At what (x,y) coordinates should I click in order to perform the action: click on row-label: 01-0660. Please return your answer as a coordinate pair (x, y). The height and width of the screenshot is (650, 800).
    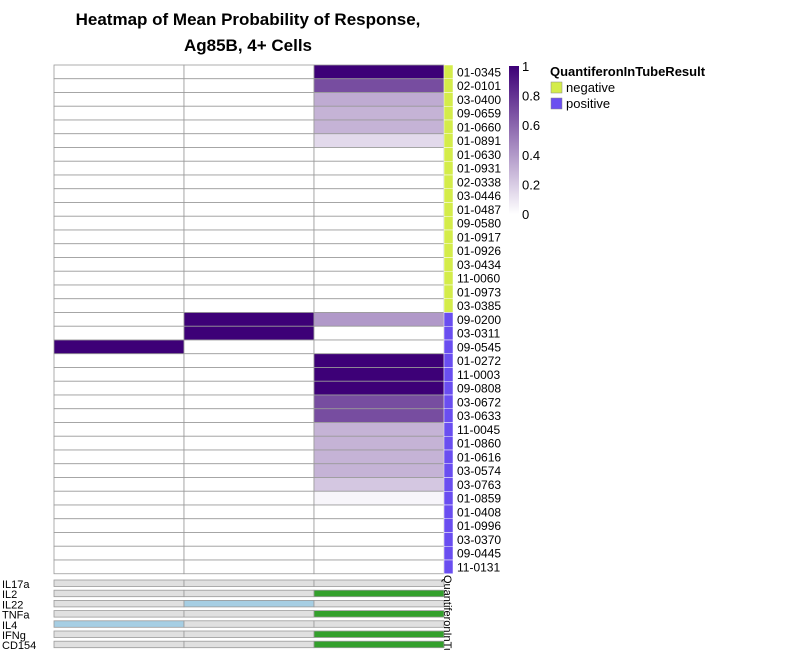
    Looking at the image, I should click on (479, 127).